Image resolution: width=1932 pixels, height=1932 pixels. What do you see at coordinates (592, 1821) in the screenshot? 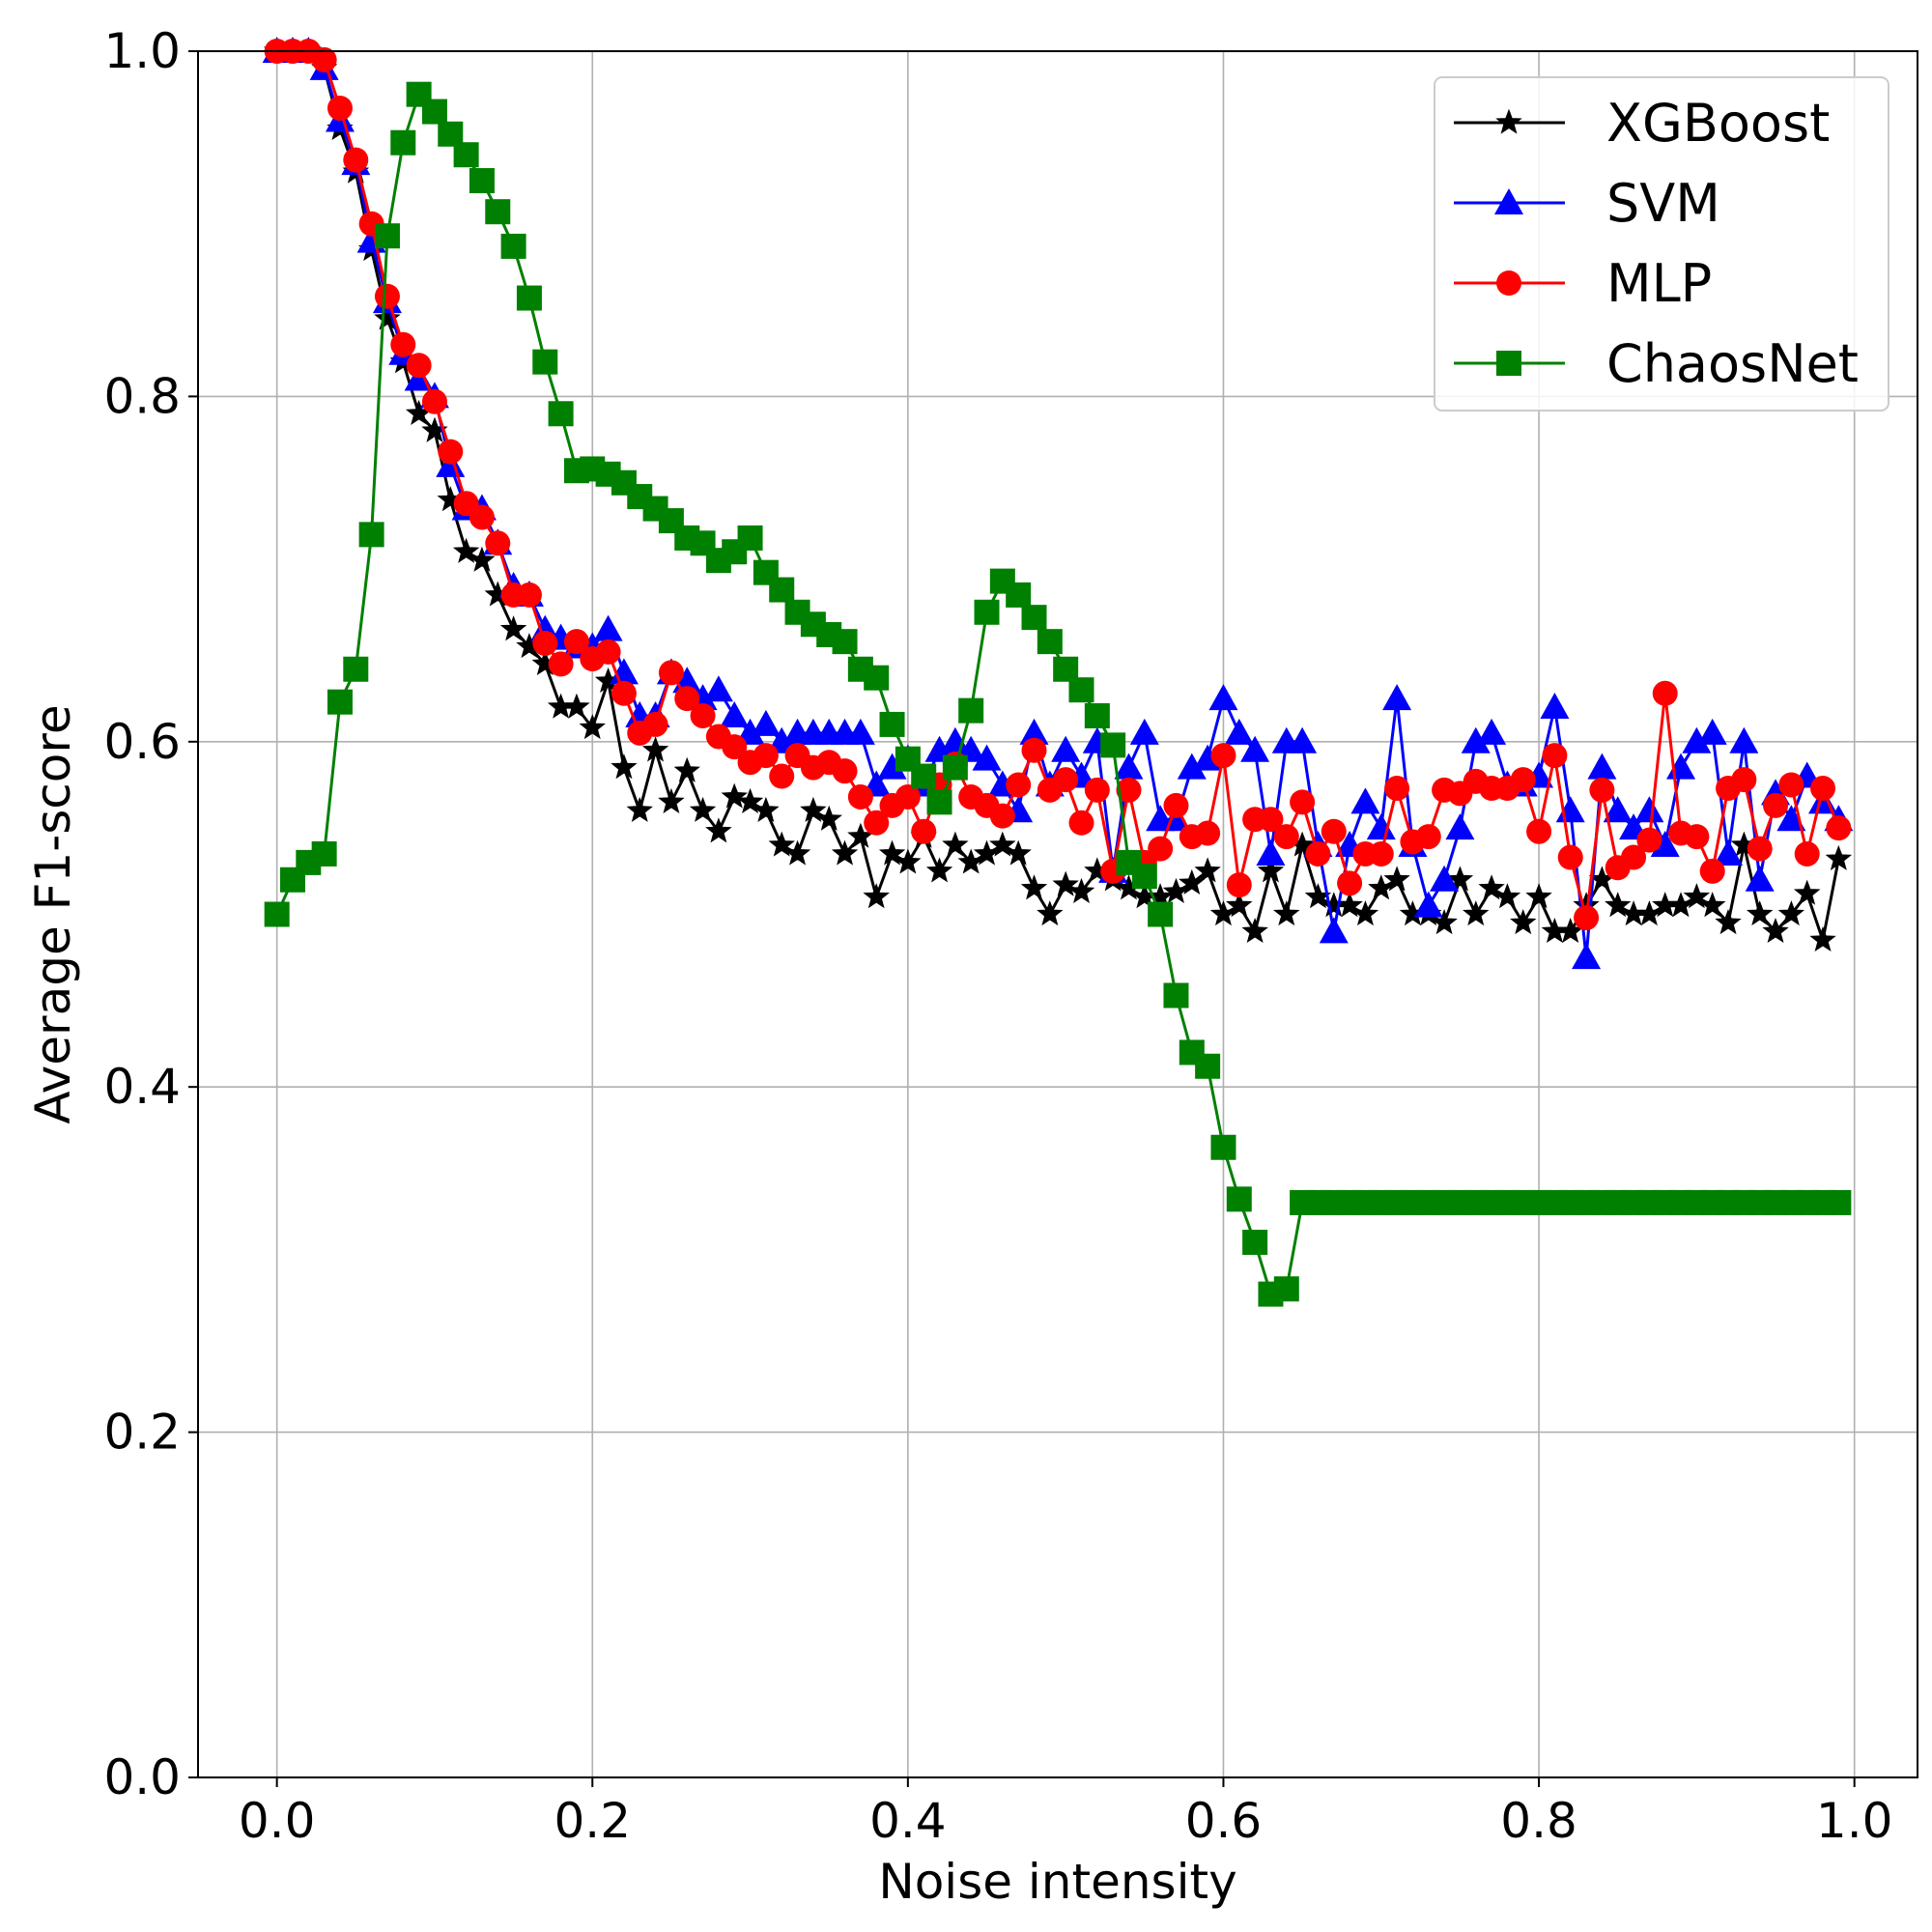
I see `x-tick-label: 0.2` at bounding box center [592, 1821].